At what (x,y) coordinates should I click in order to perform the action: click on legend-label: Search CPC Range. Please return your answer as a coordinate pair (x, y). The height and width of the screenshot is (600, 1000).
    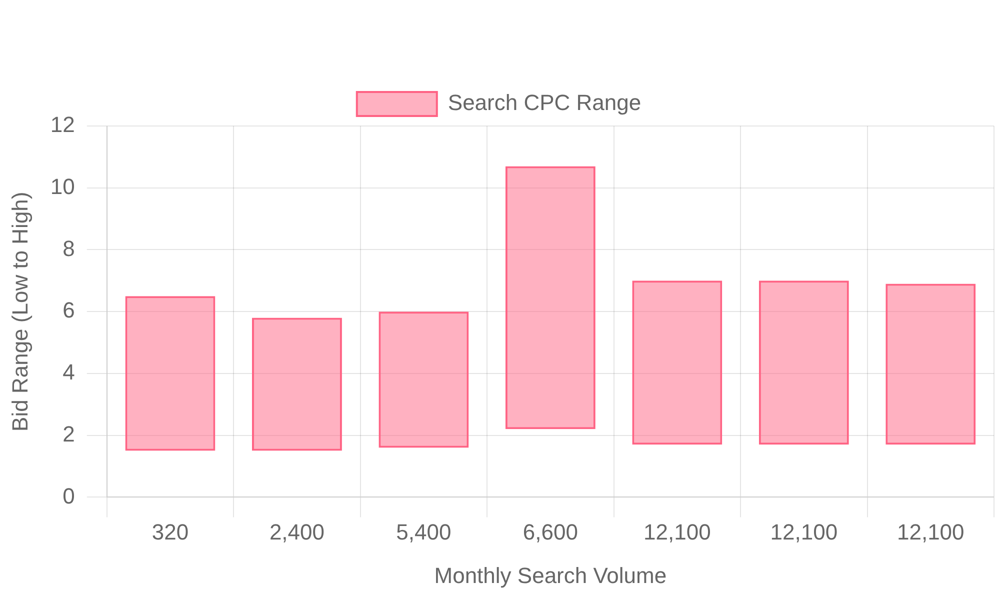
    Looking at the image, I should click on (545, 103).